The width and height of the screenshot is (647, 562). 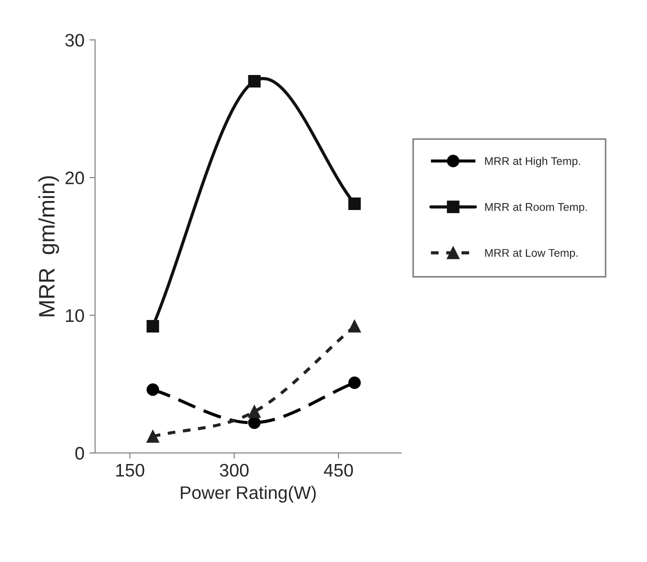 What do you see at coordinates (531, 254) in the screenshot?
I see `legend-label: MRR at Low Temp.` at bounding box center [531, 254].